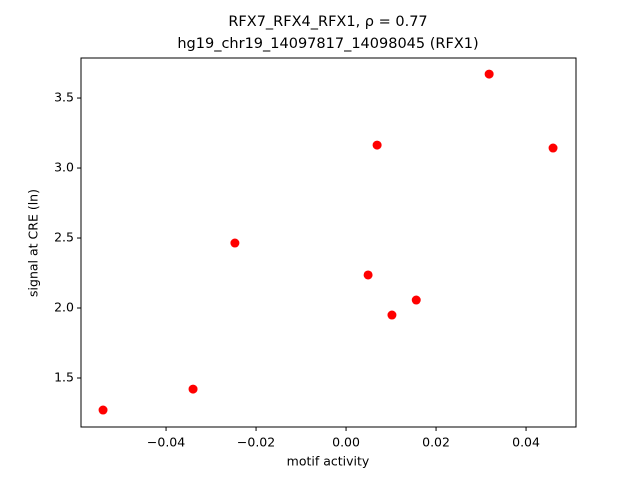  I want to click on x-tick-label: 0.02, so click(436, 442).